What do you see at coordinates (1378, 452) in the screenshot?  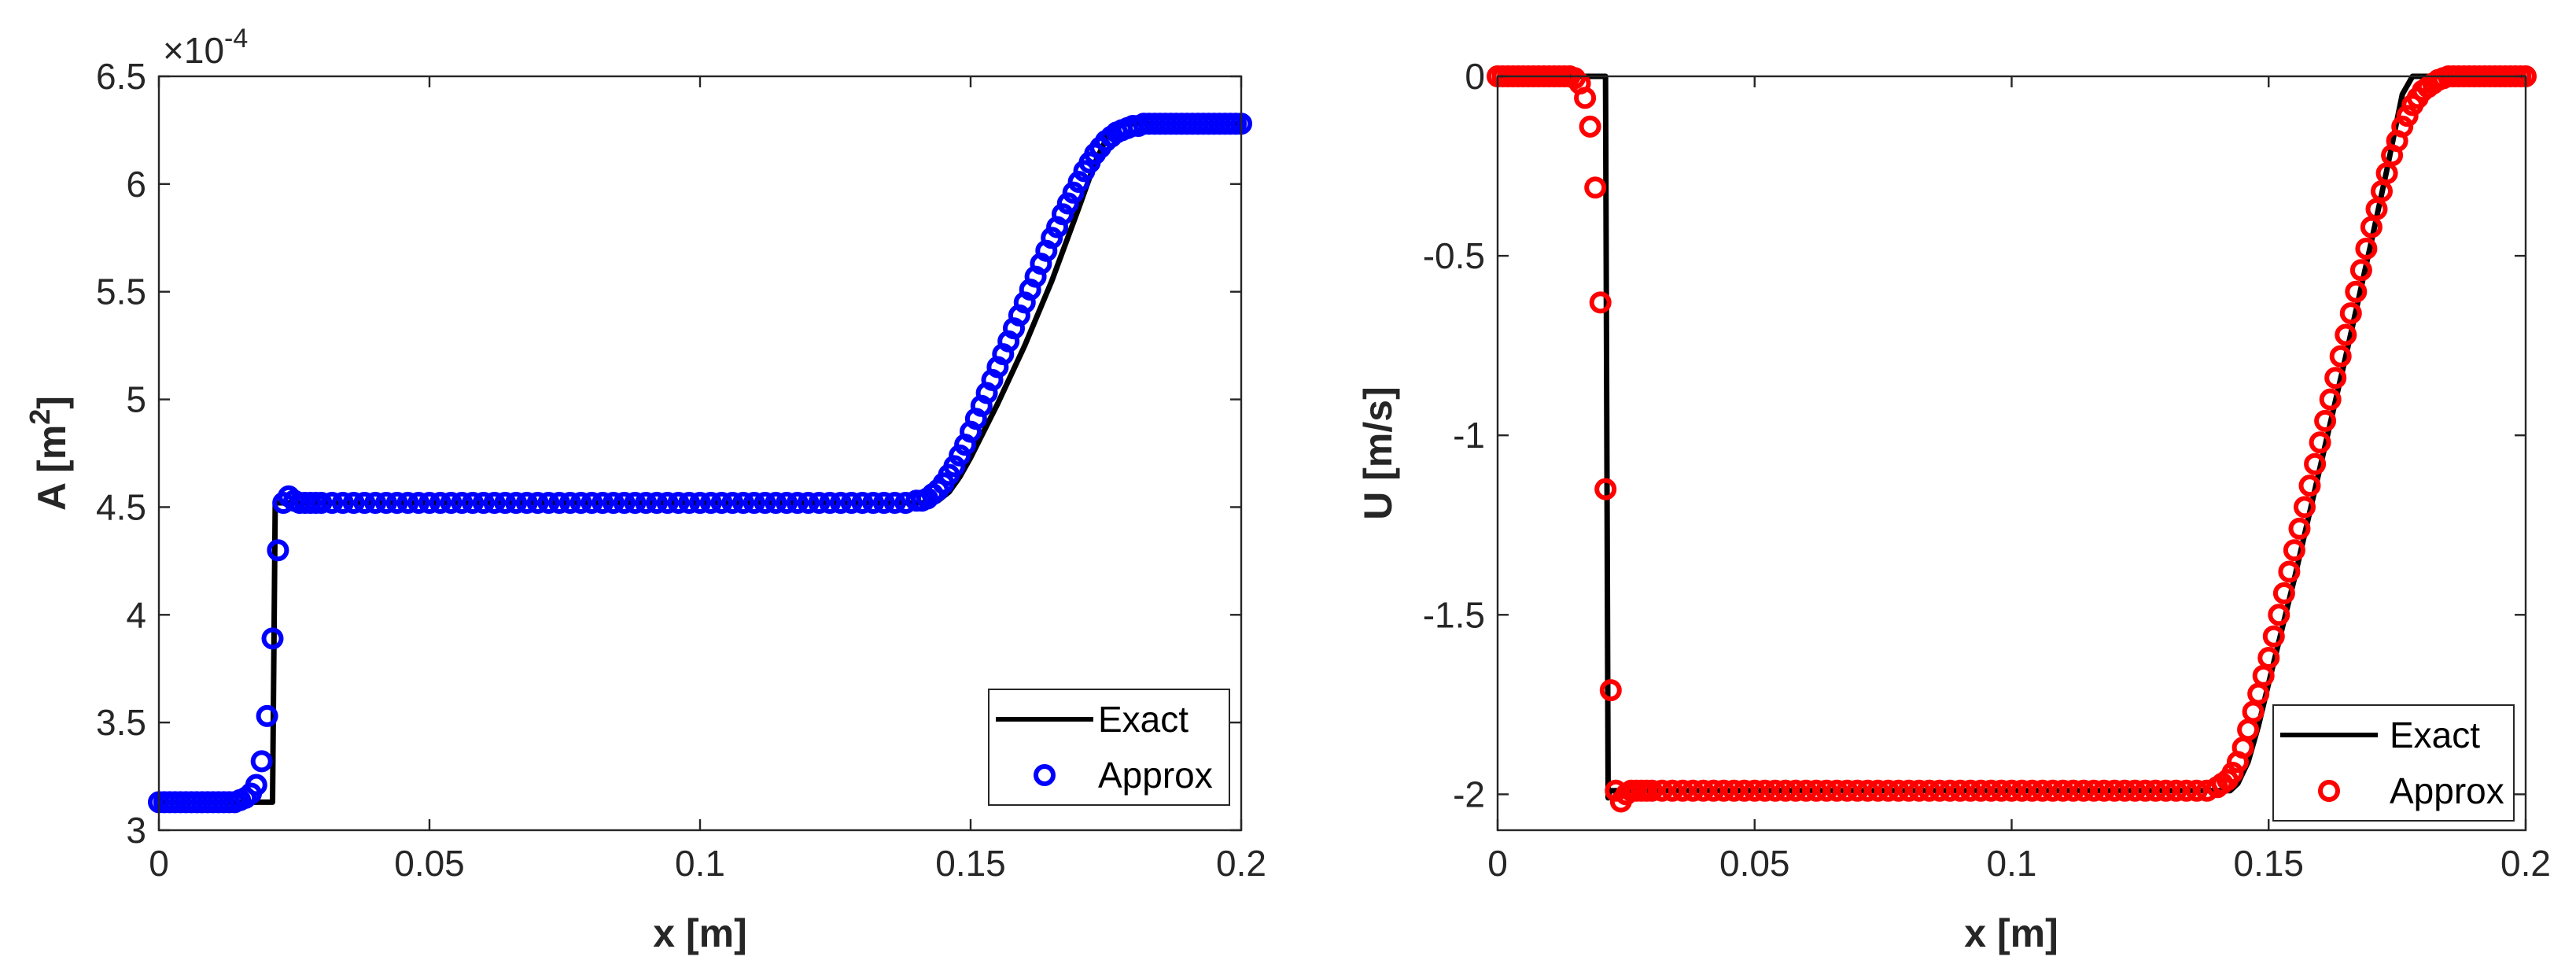 I see `y-axis-label: U [m/s]` at bounding box center [1378, 452].